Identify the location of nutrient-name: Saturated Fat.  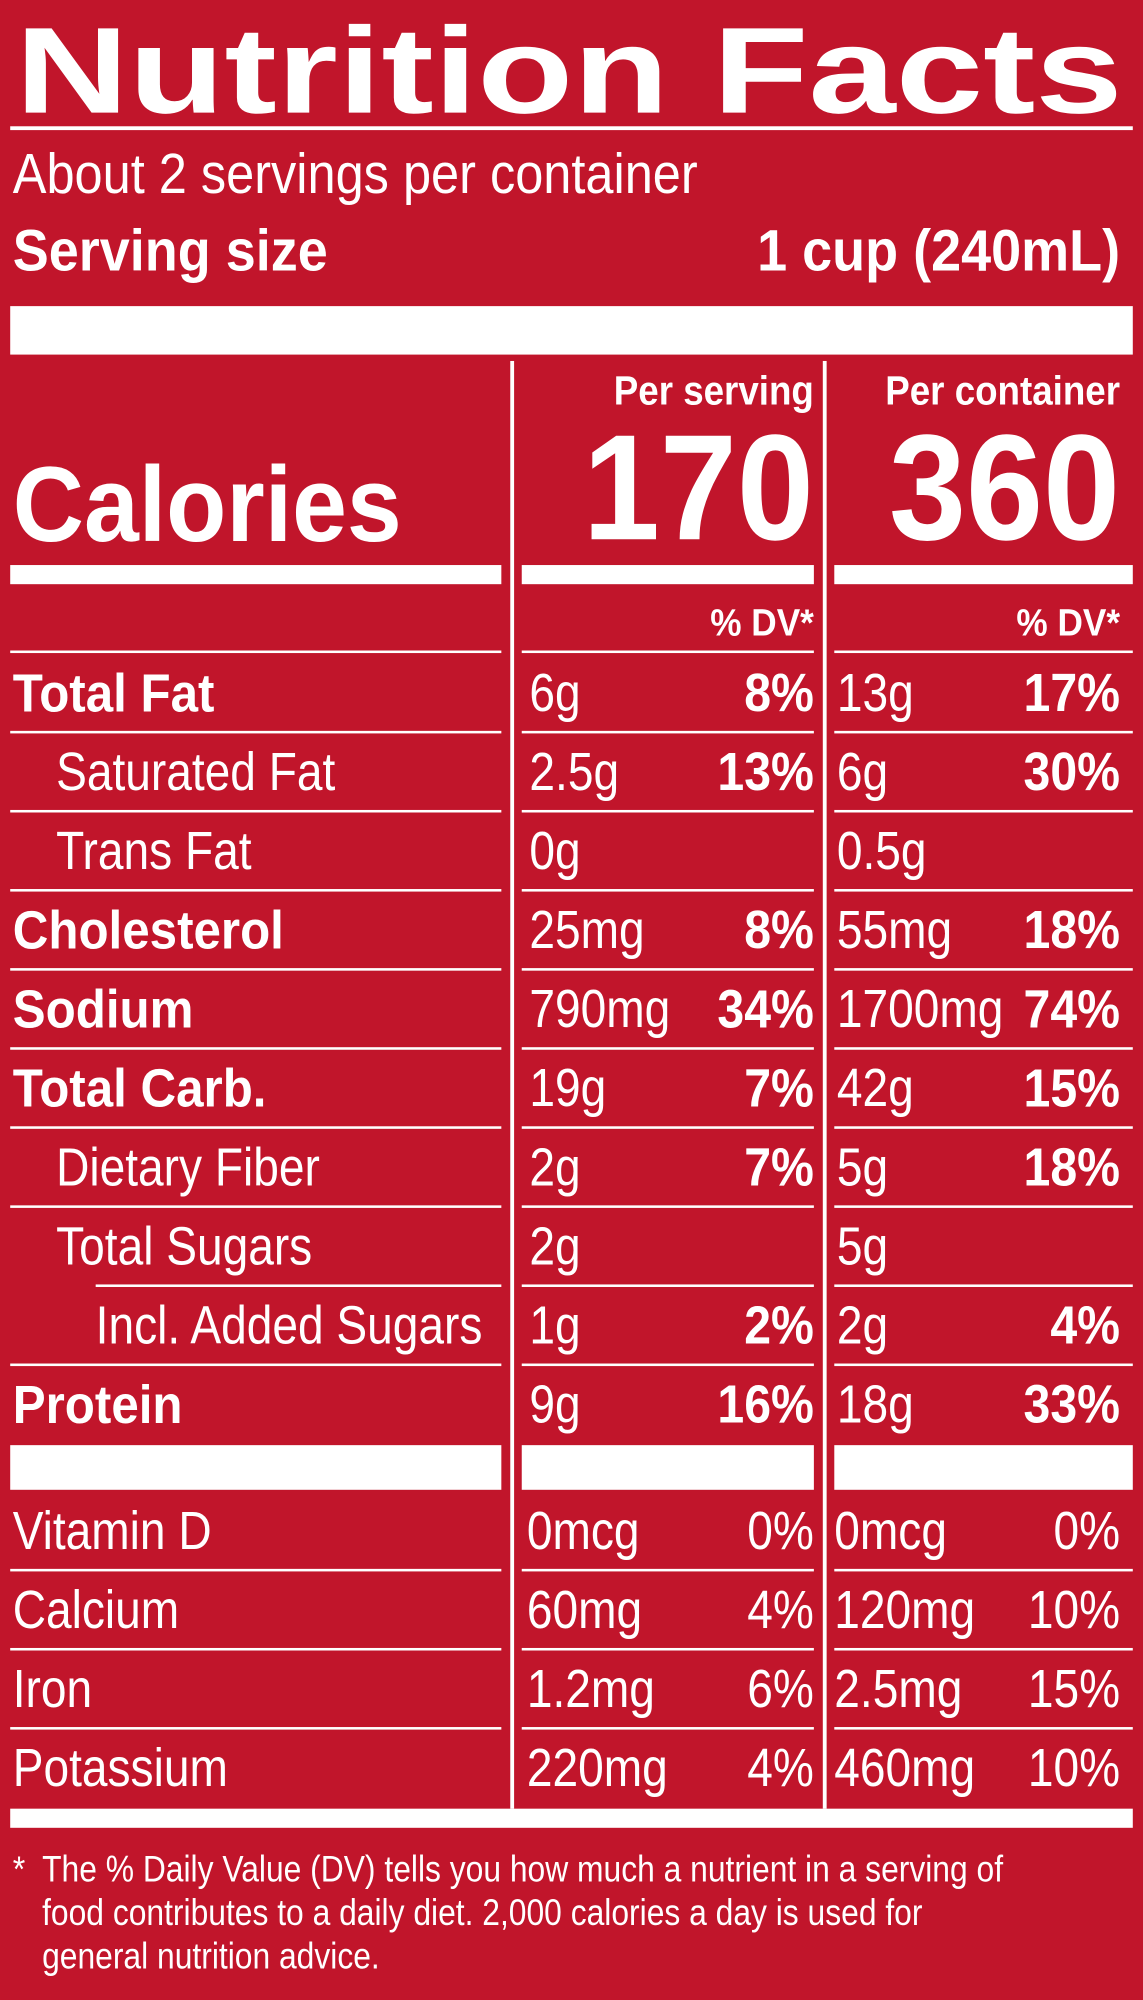
(195, 772).